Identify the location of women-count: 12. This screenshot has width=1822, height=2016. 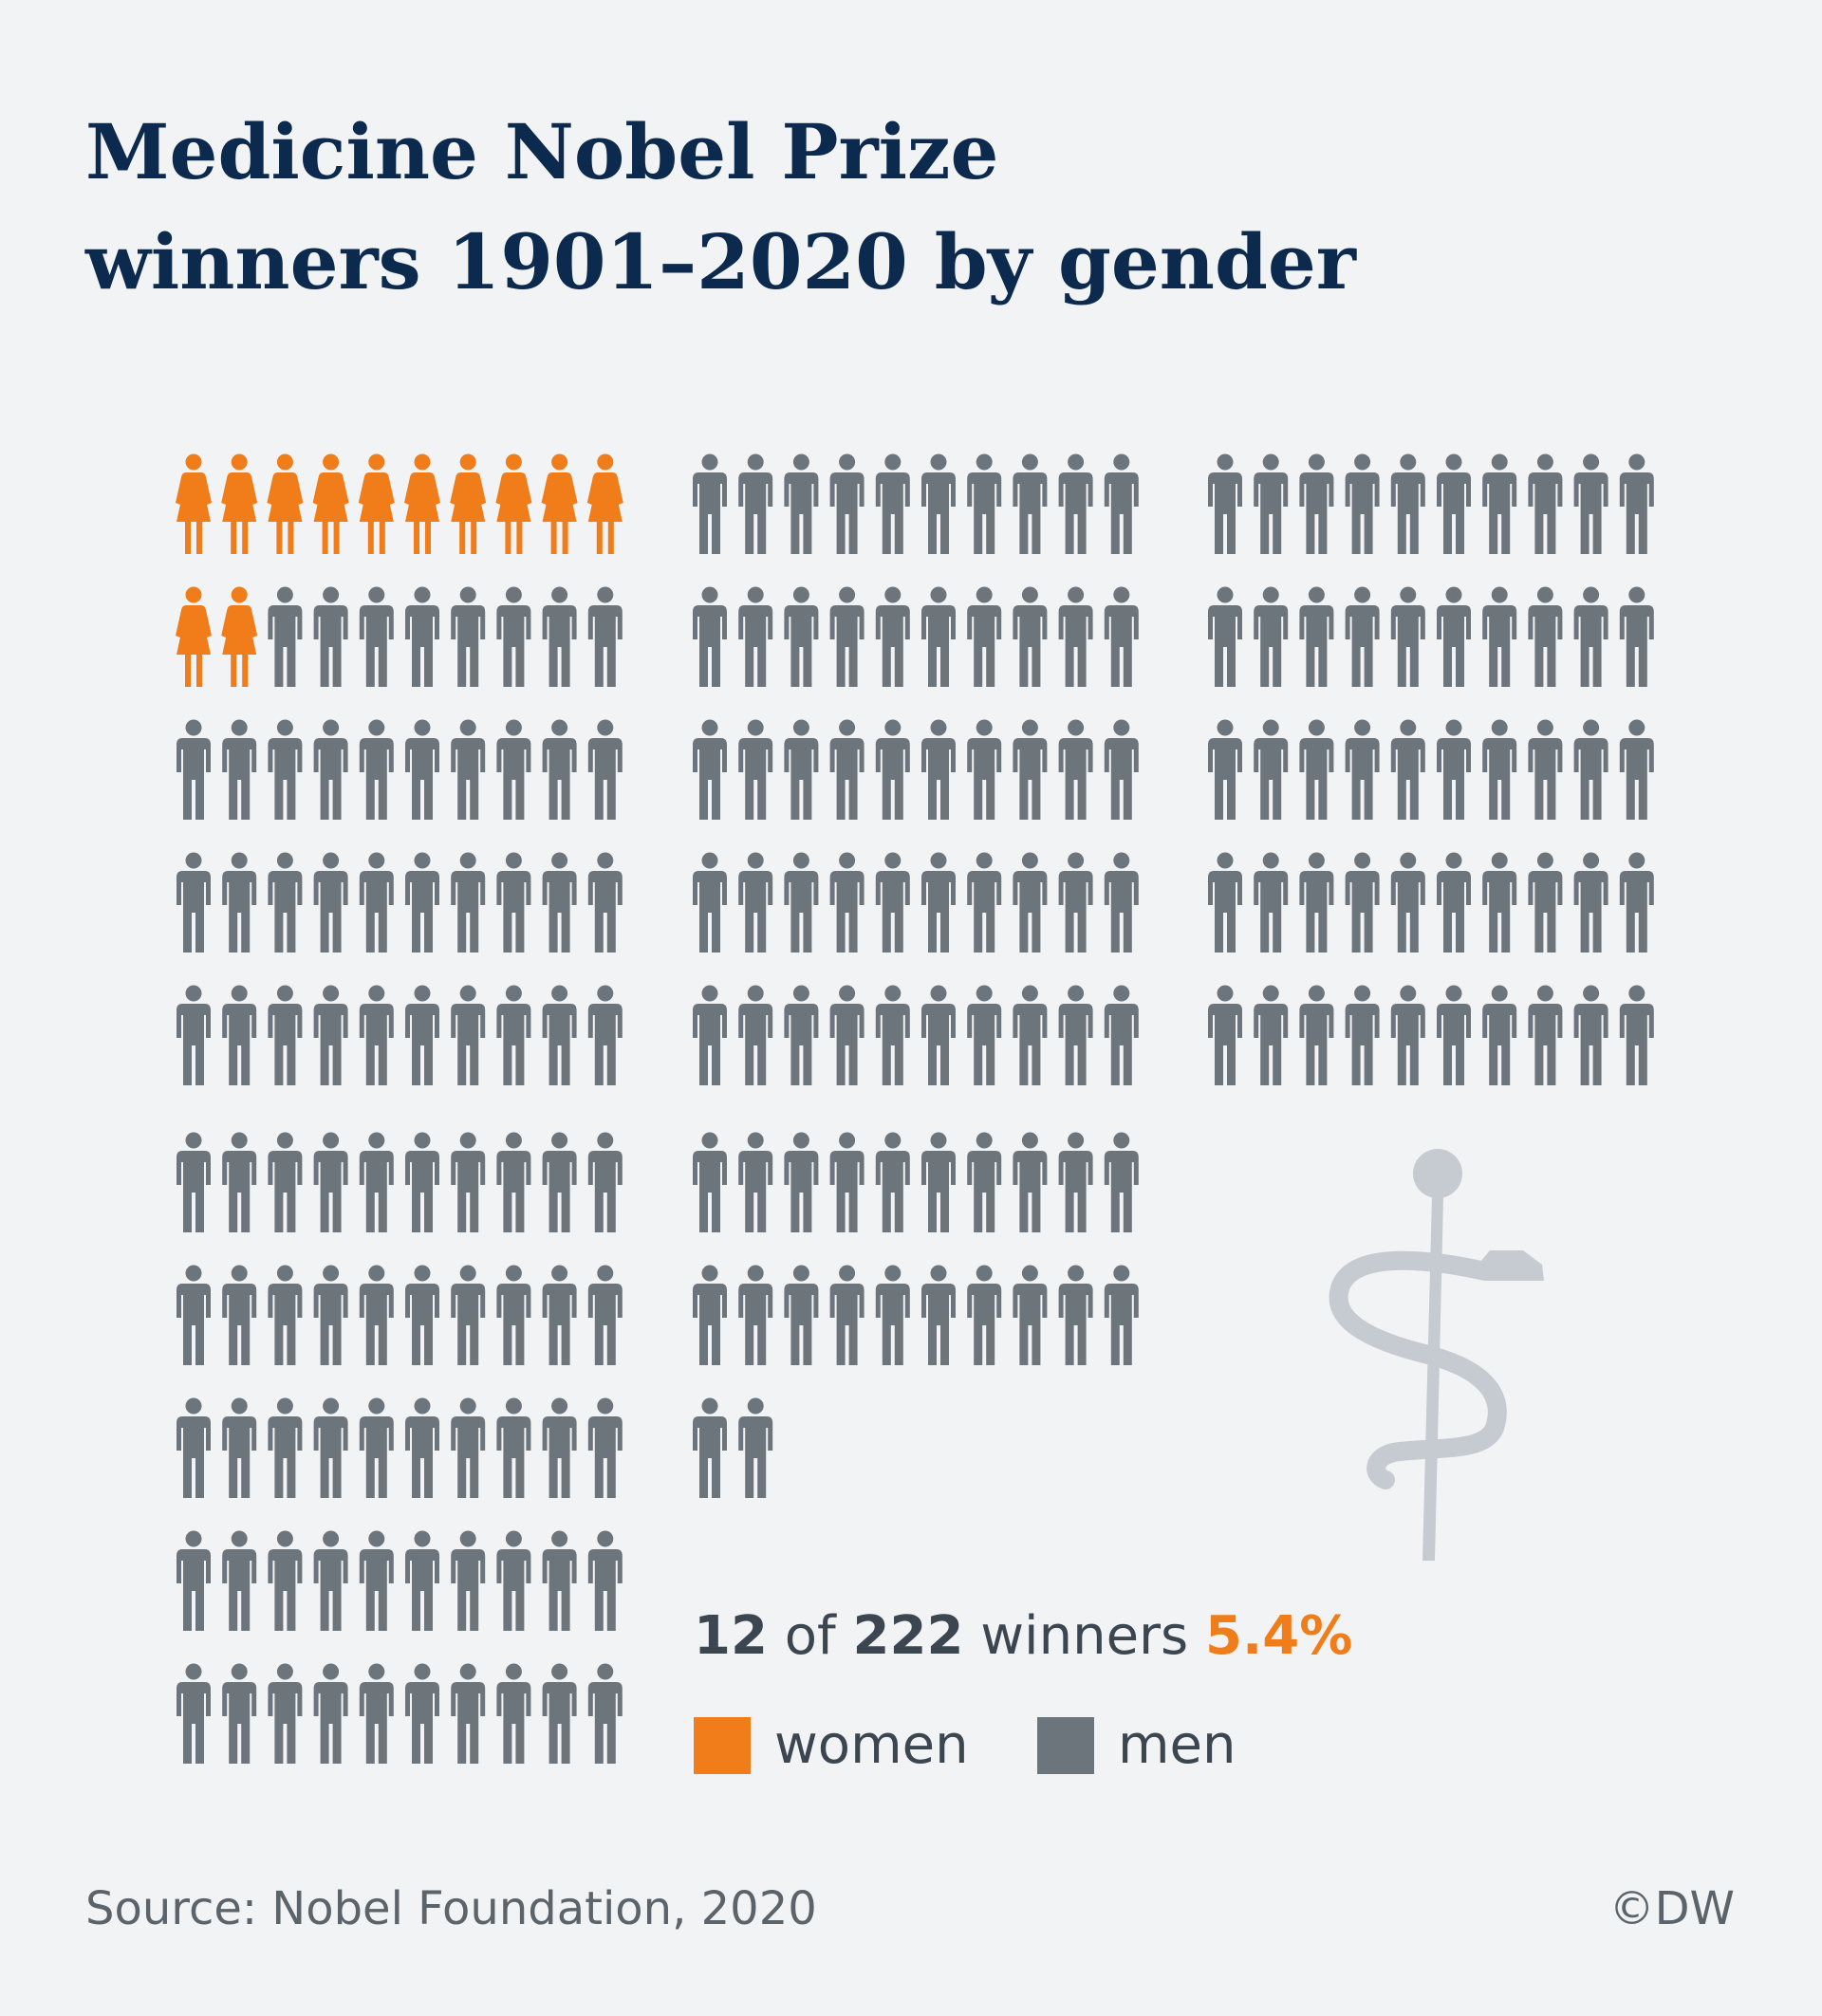
(731, 1636).